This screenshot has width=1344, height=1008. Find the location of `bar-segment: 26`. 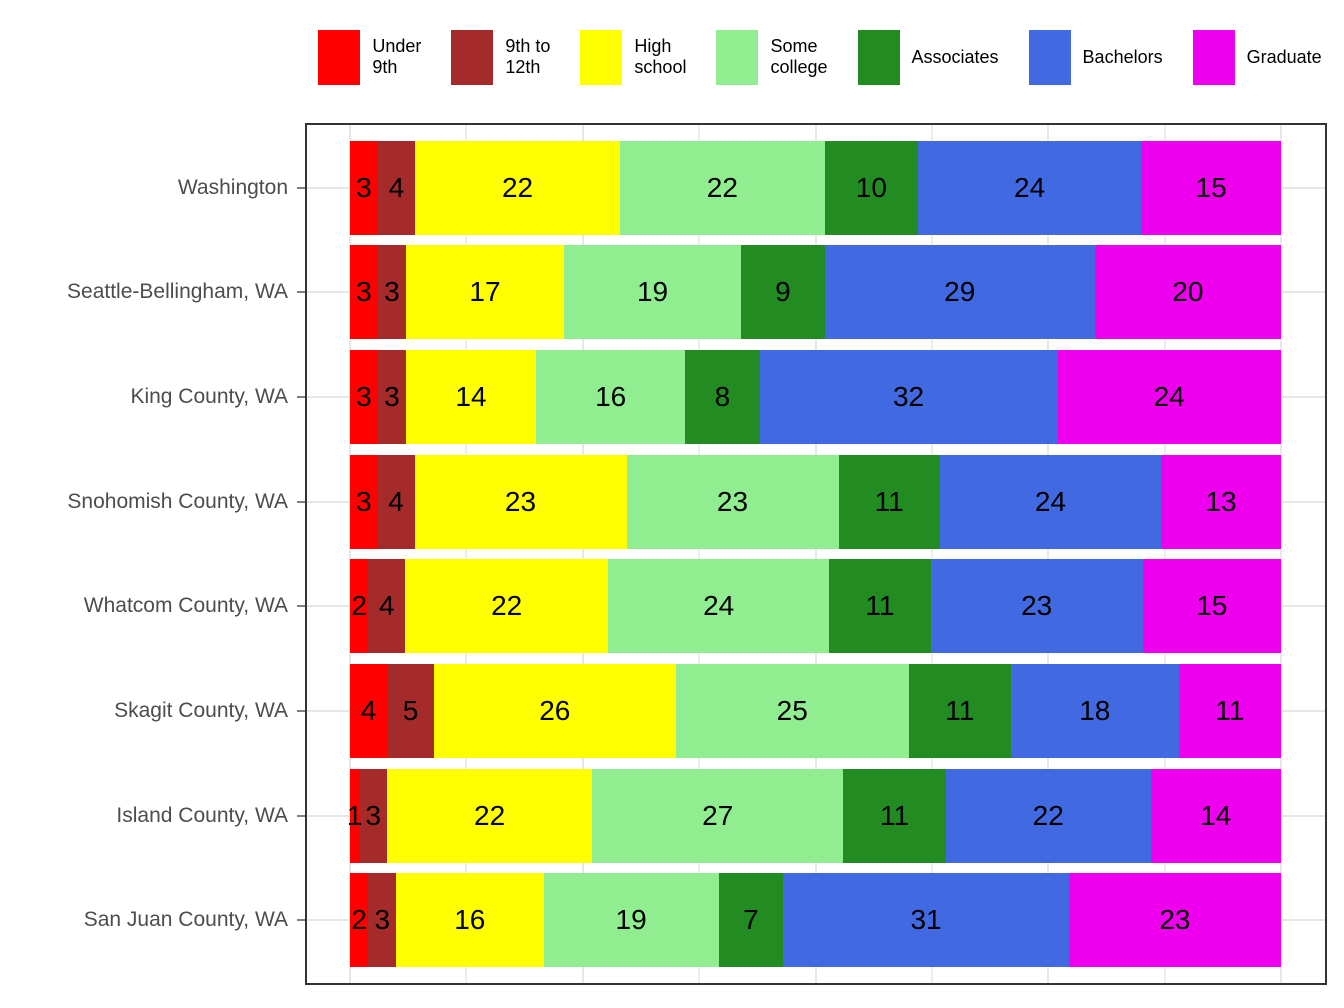

bar-segment: 26 is located at coordinates (554, 711).